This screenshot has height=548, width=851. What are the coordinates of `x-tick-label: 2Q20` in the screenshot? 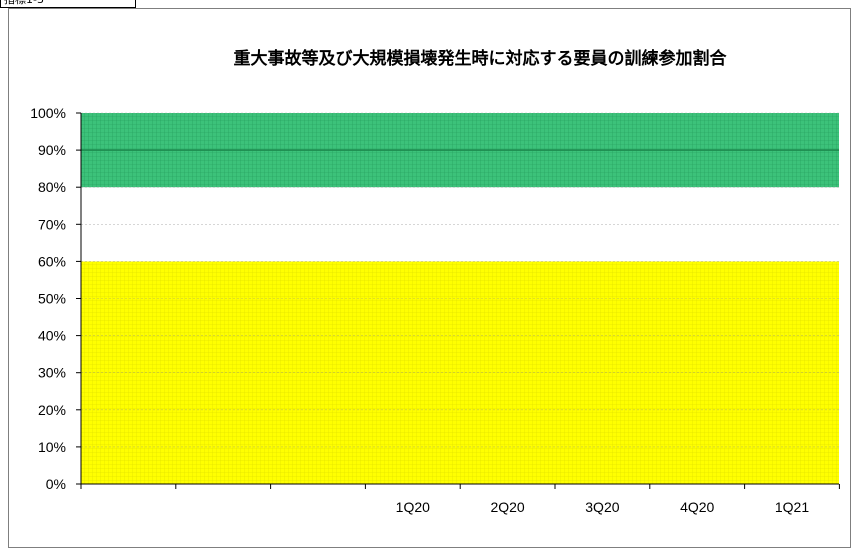 It's located at (507, 507).